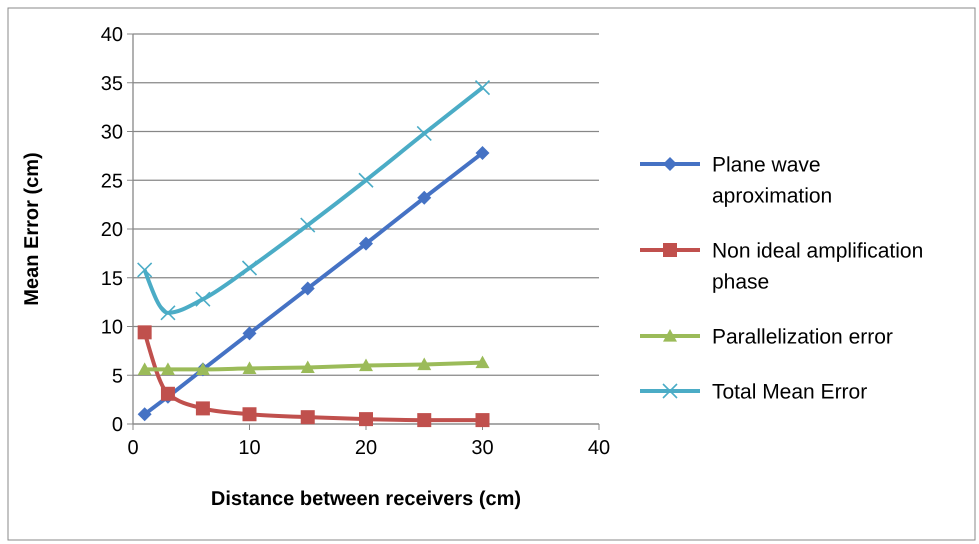 This screenshot has height=544, width=979. Describe the element at coordinates (482, 448) in the screenshot. I see `x-tick-label: 30` at that location.